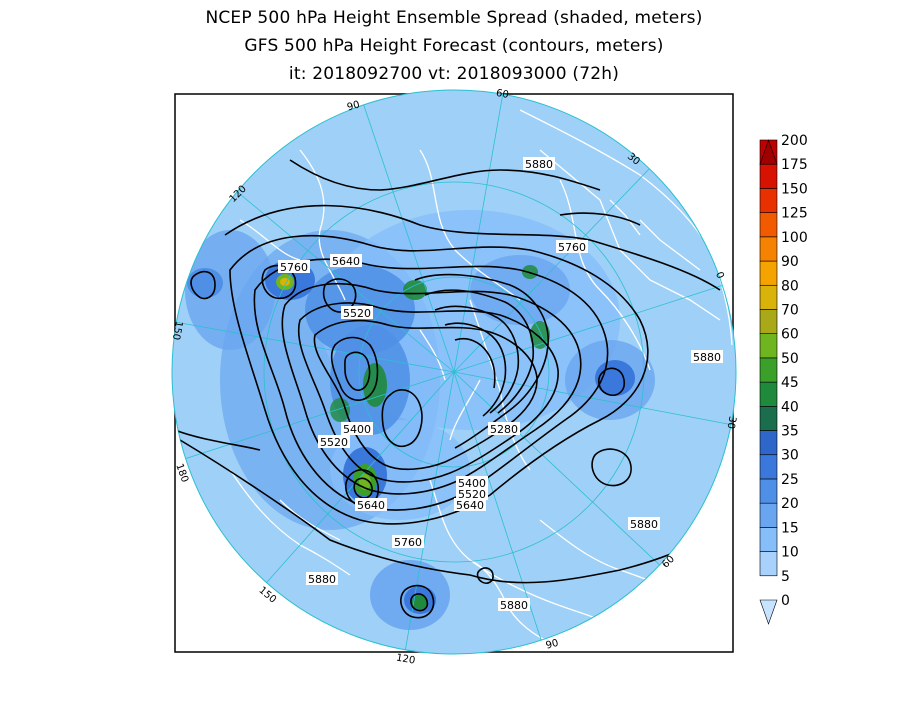  I want to click on lon-label: 60, so click(502, 94).